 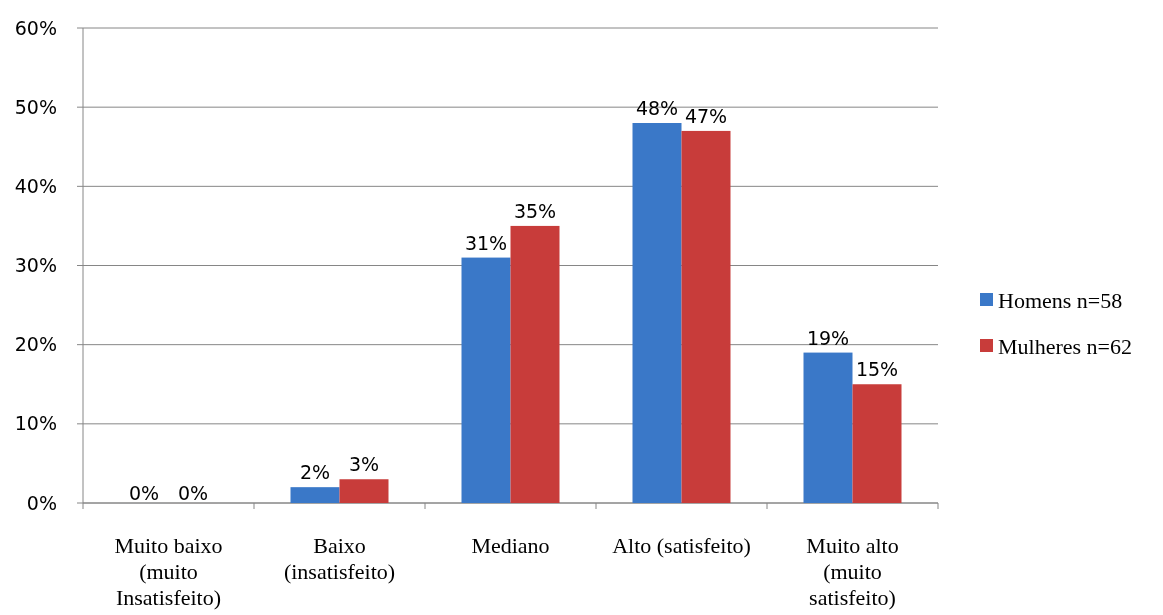 What do you see at coordinates (486, 242) in the screenshot?
I see `data-label: 31%` at bounding box center [486, 242].